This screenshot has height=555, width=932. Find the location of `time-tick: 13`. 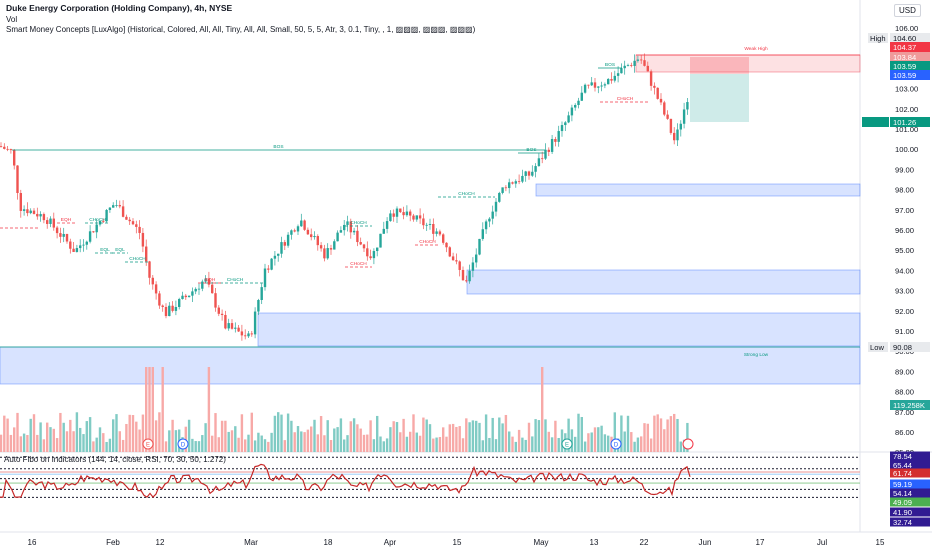

time-tick: 13 is located at coordinates (594, 542).